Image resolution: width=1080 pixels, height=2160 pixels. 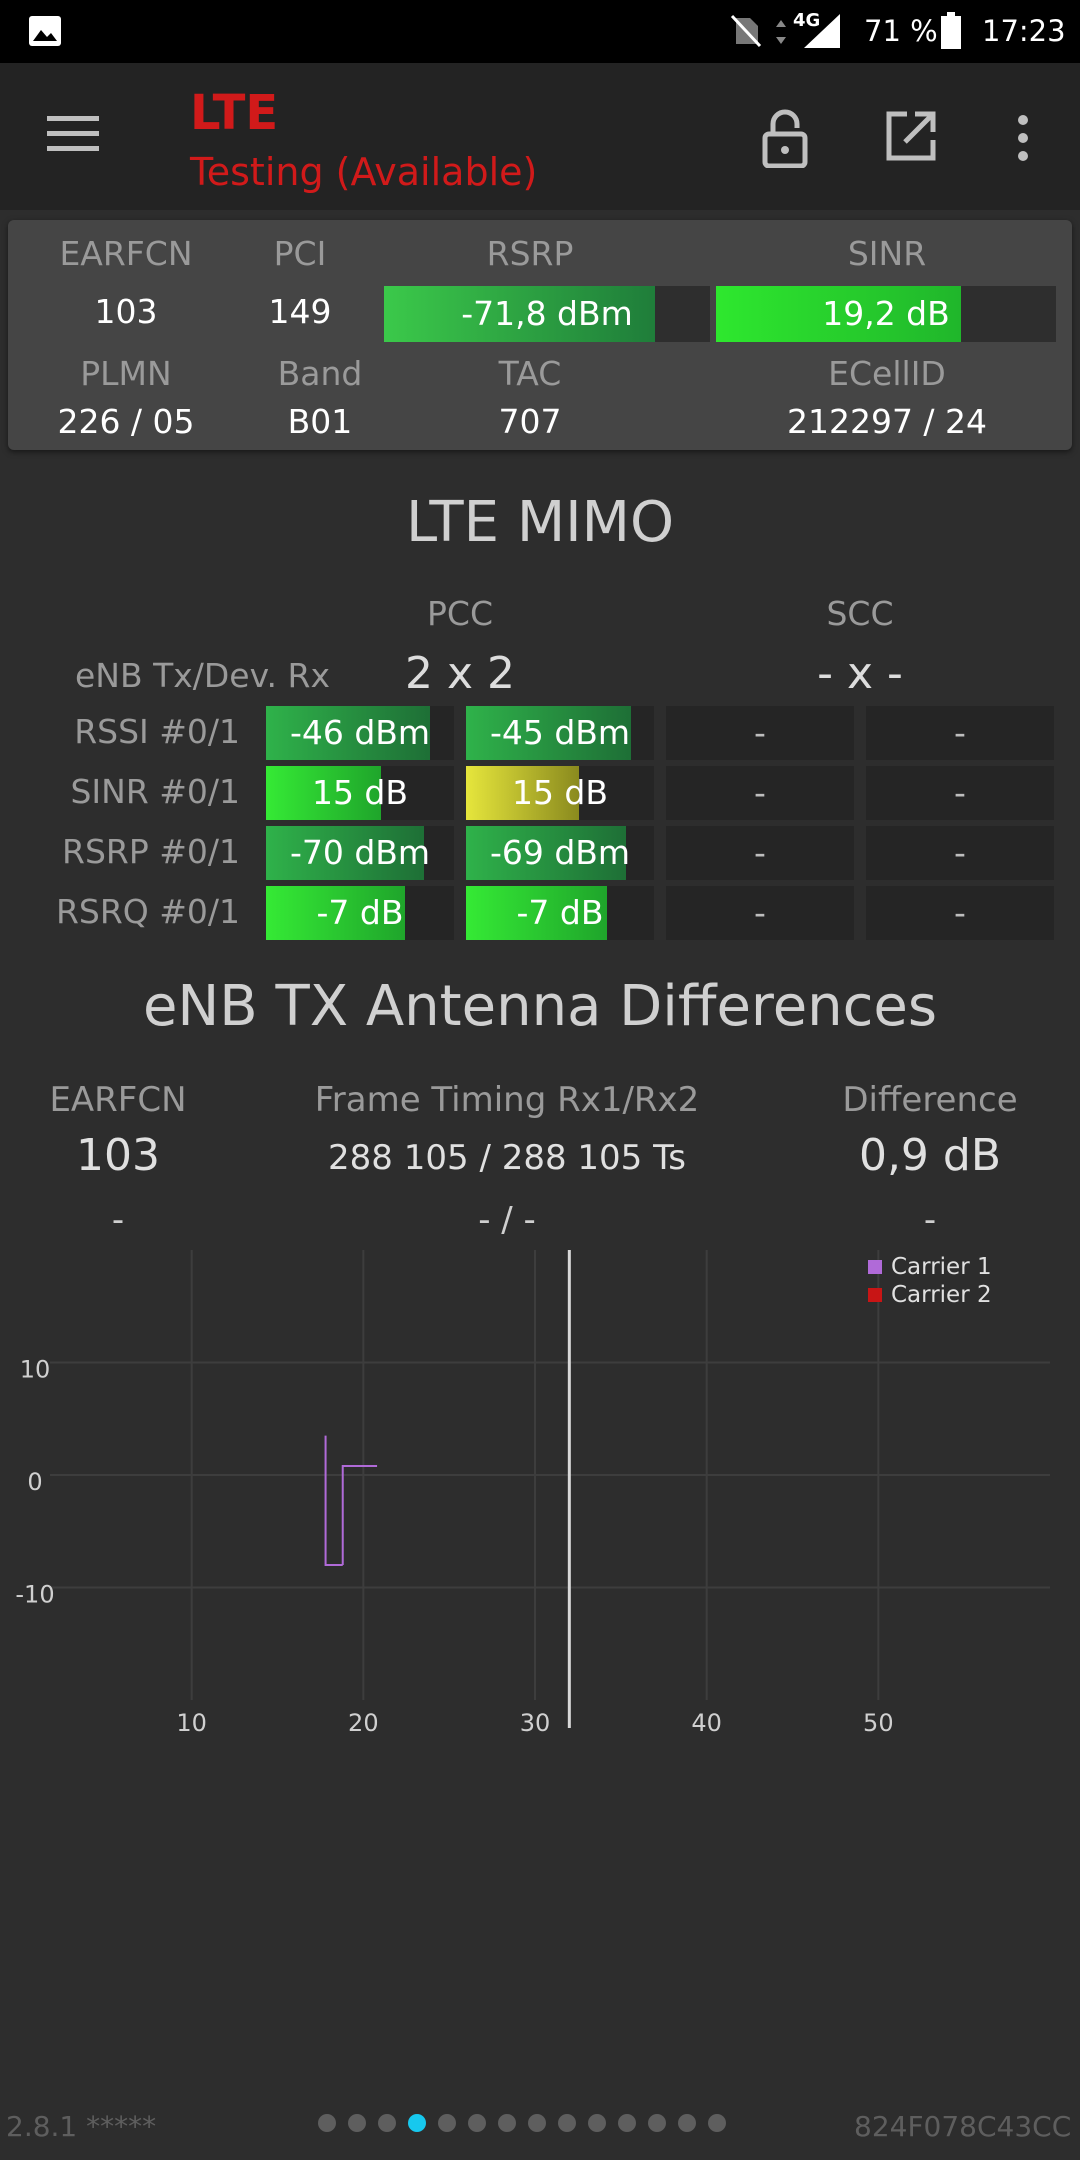 I want to click on pci-value: 149, so click(x=300, y=311).